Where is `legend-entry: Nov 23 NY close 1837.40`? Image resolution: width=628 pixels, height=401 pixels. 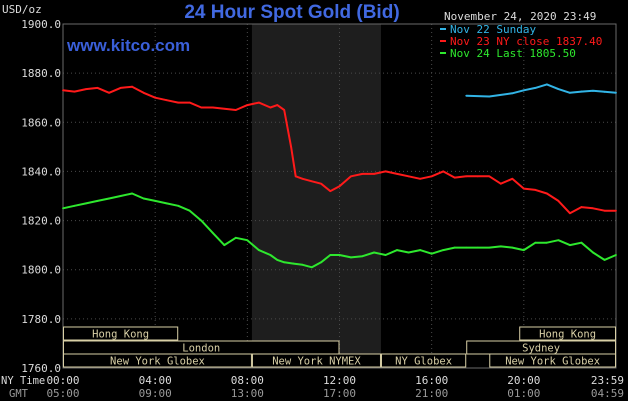
legend-entry: Nov 23 NY close 1837.40 is located at coordinates (526, 41).